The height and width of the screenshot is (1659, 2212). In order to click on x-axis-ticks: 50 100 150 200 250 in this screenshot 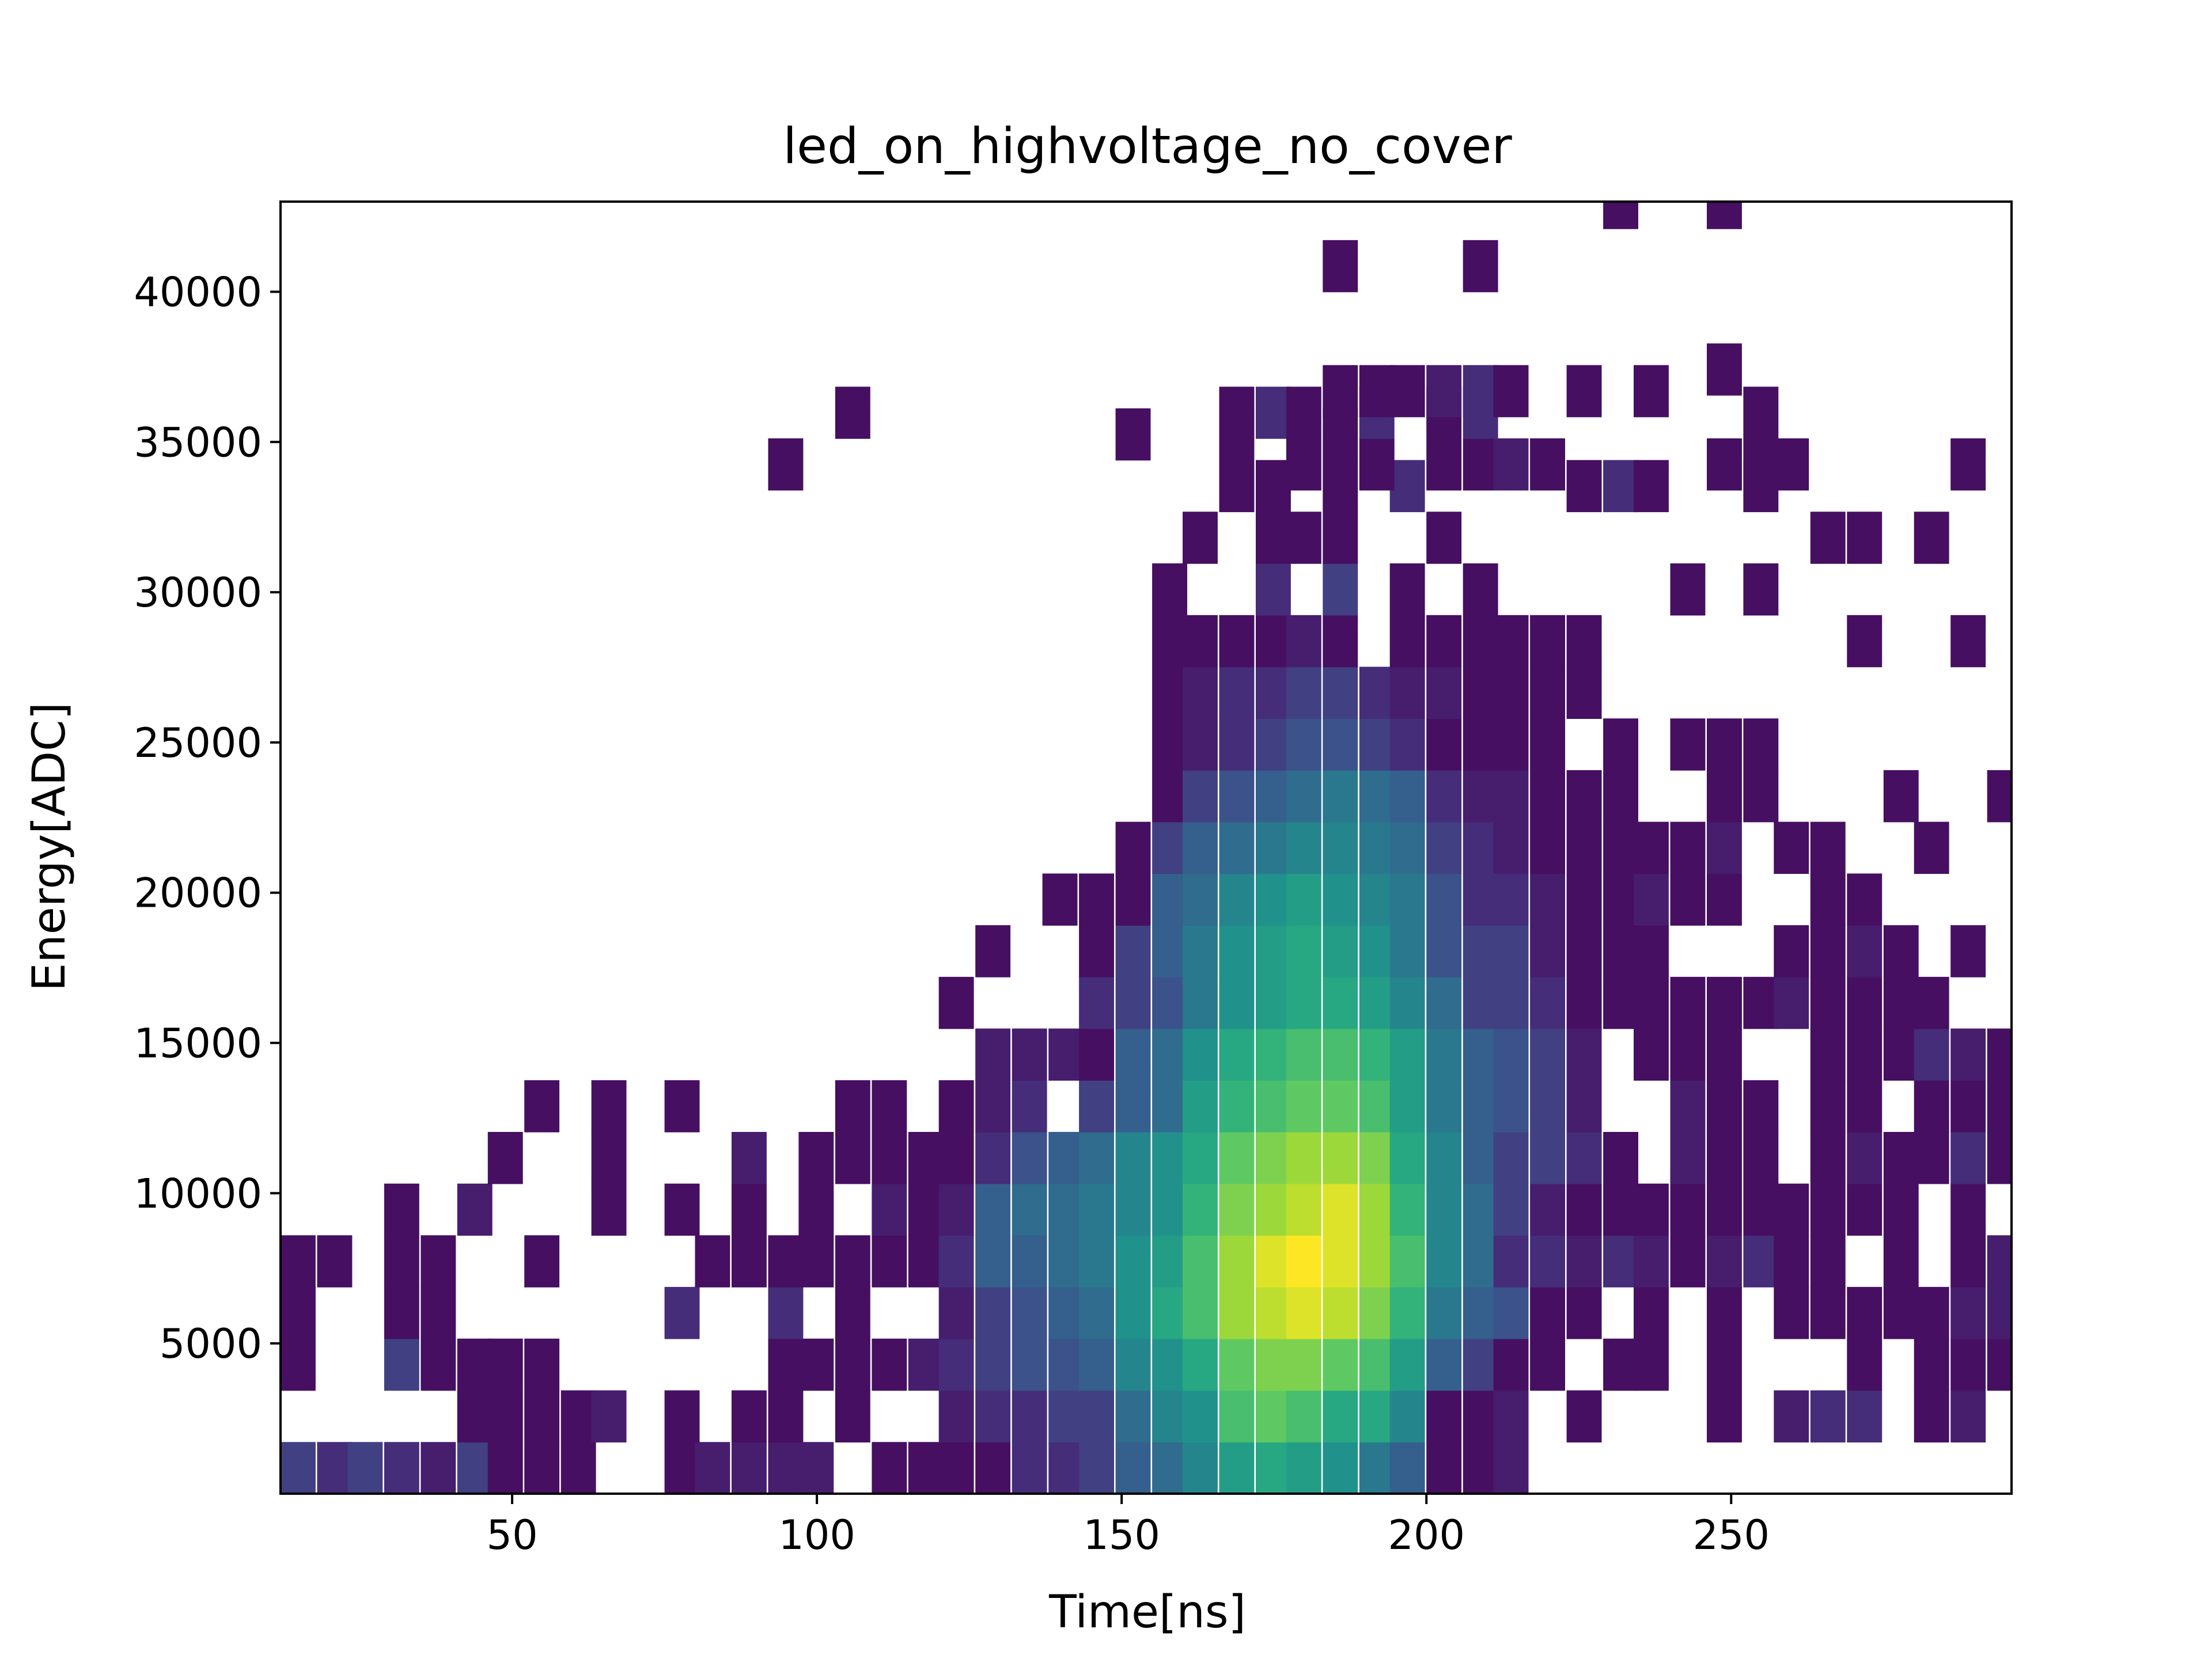, I will do `click(1128, 1526)`.